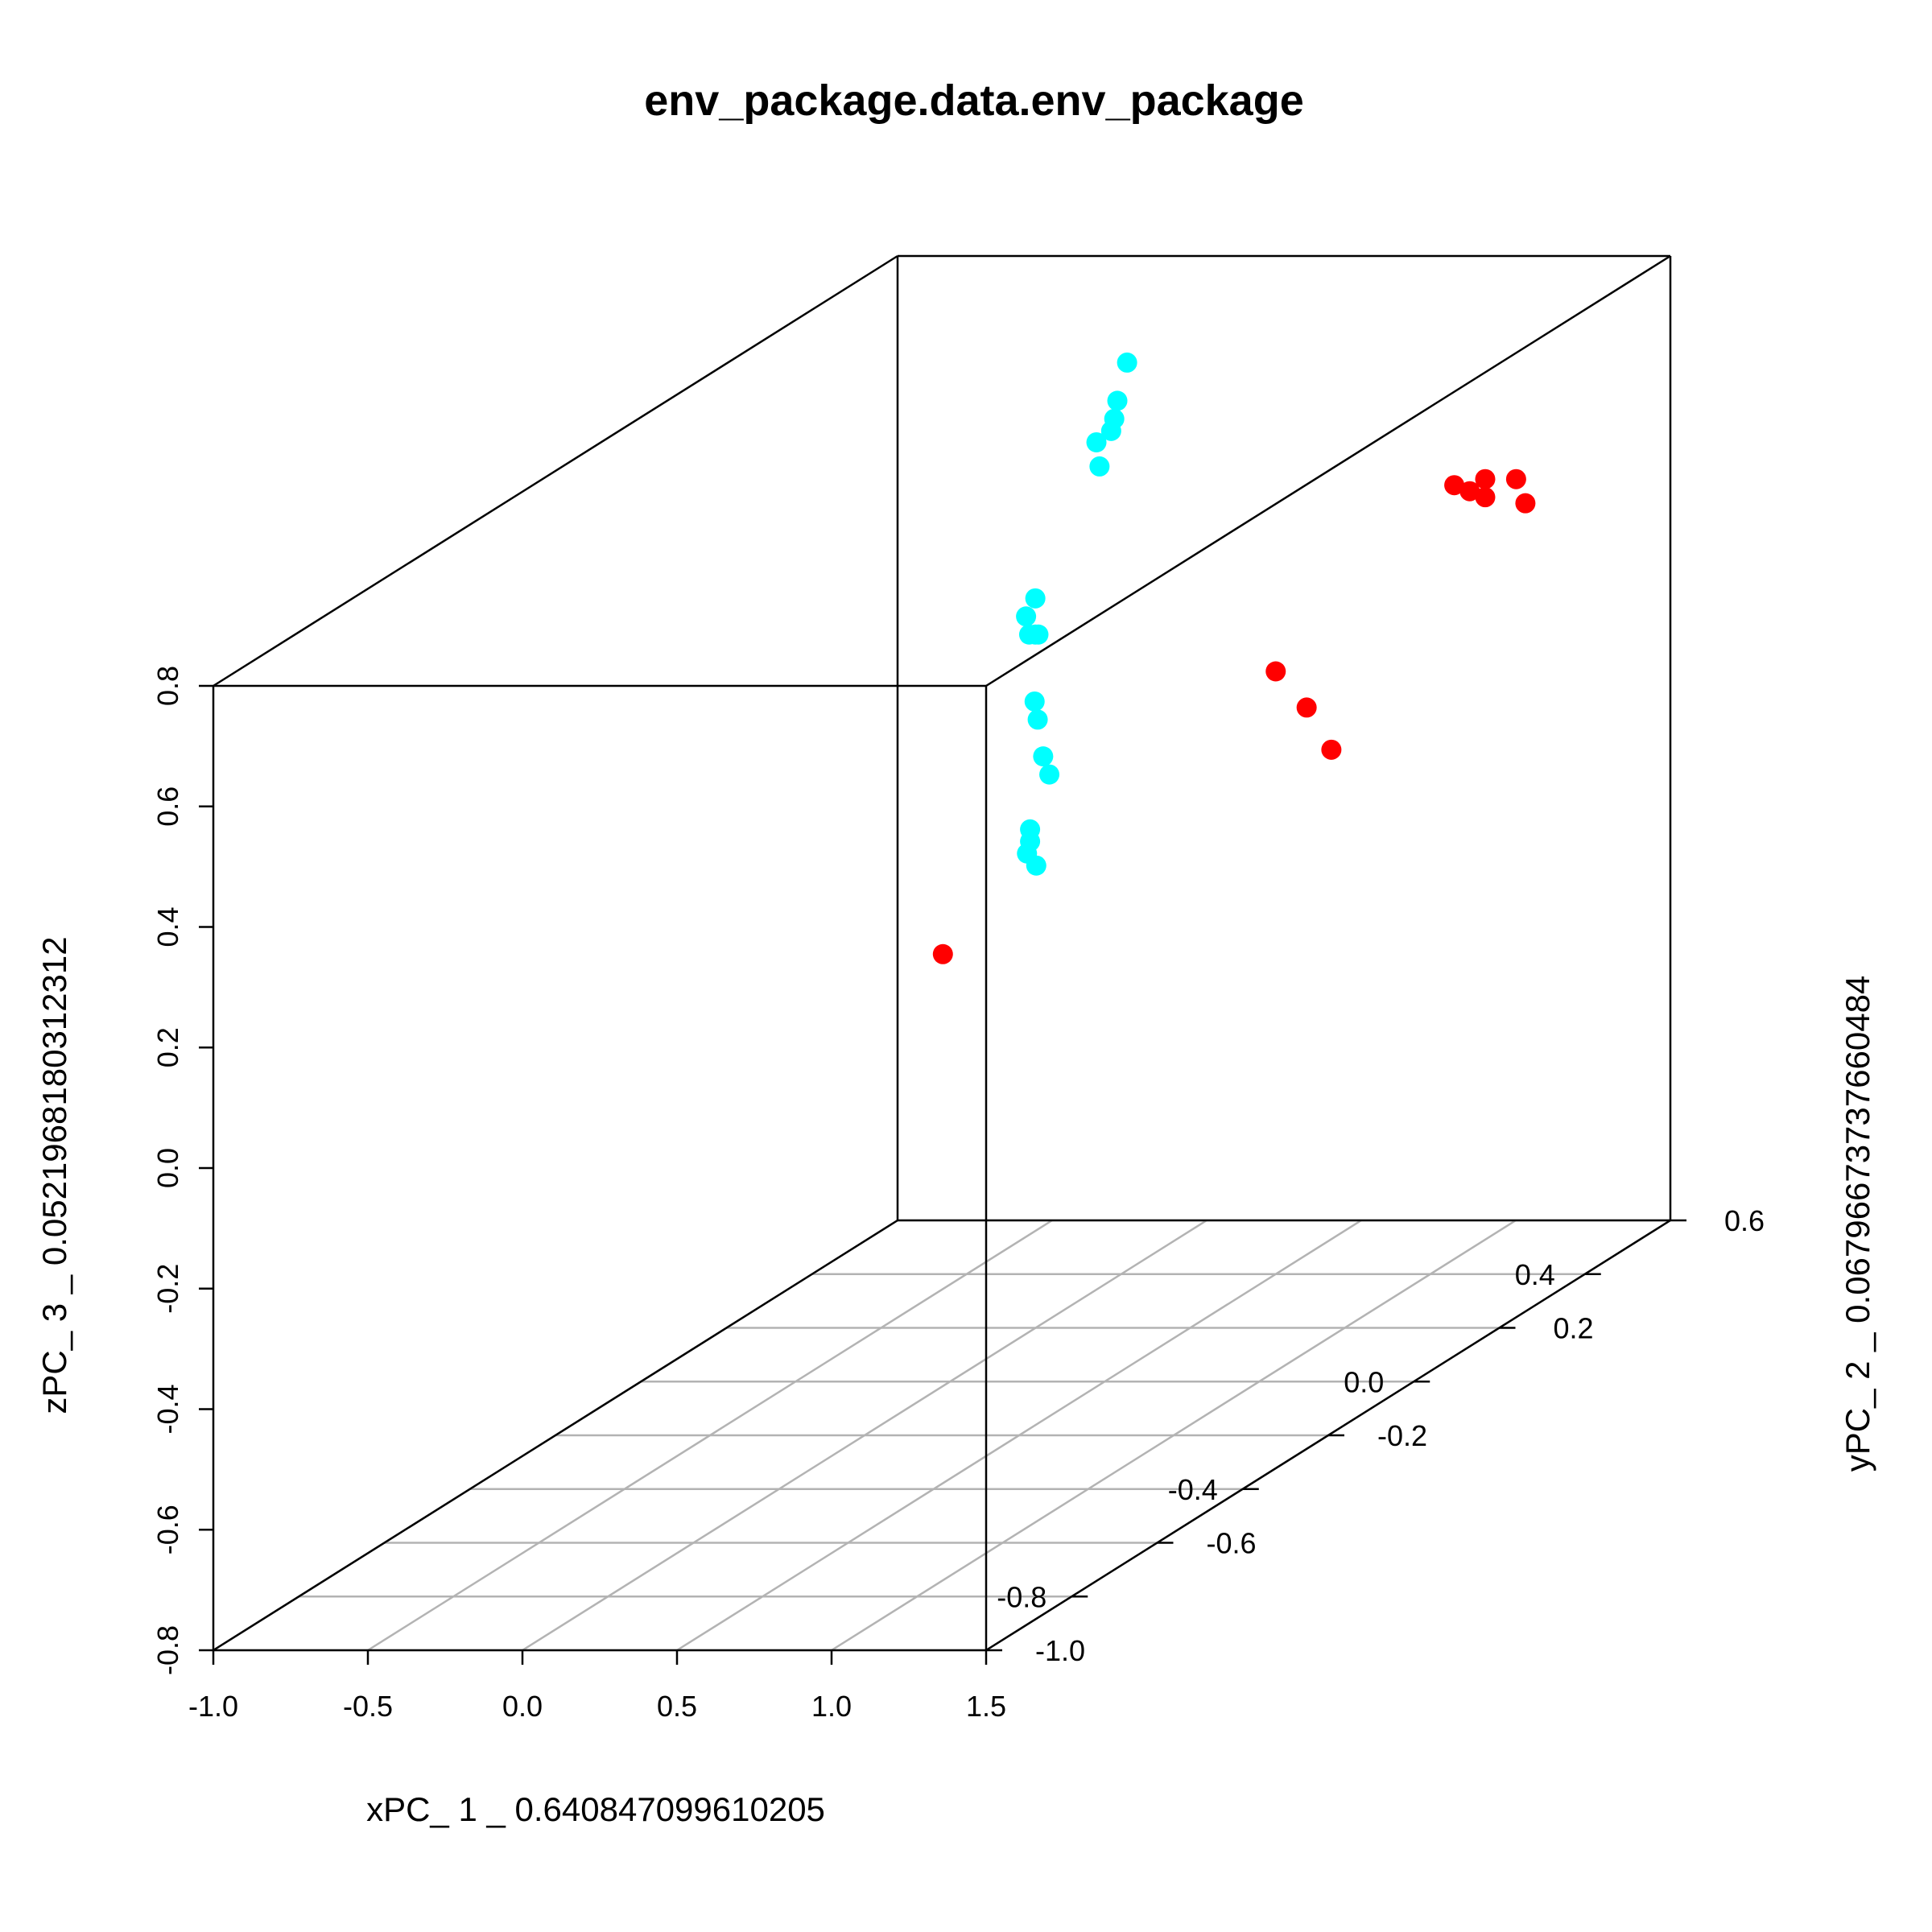 The image size is (1932, 1932). I want to click on x-axis-label: xPC_ 1 _ 0.640847099610205, so click(595, 1809).